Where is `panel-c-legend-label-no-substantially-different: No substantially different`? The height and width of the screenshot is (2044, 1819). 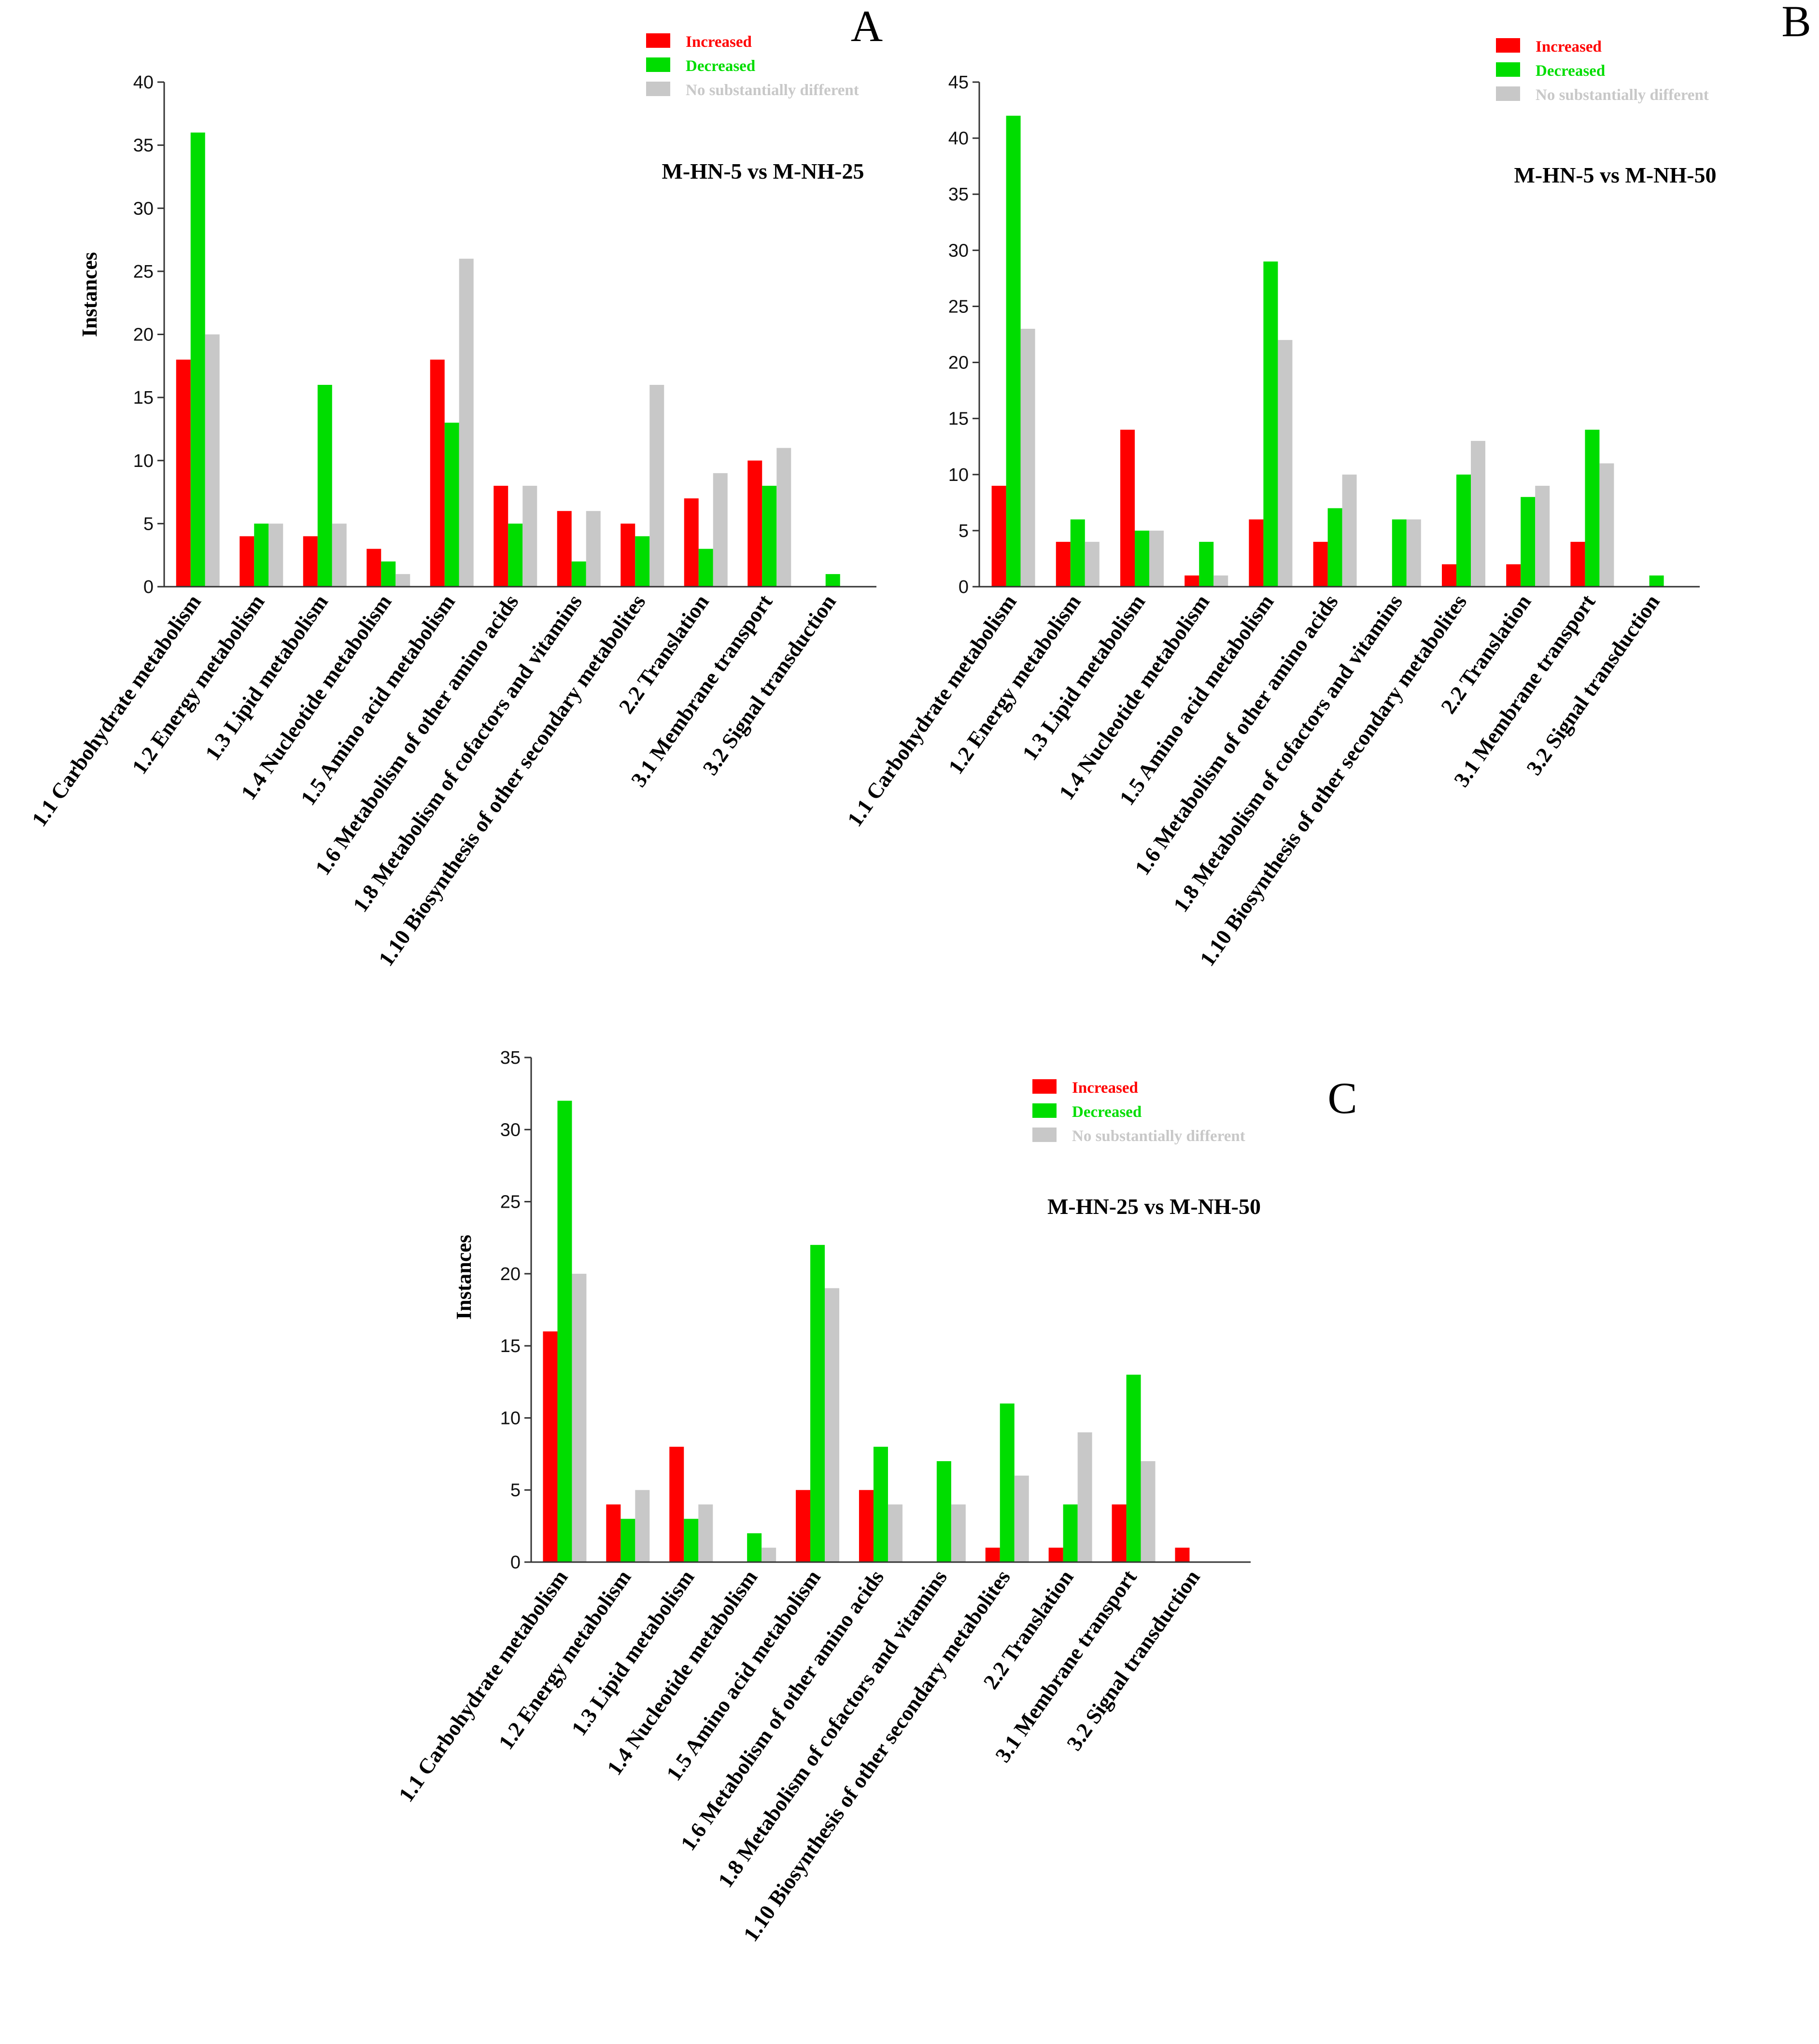
panel-c-legend-label-no-substantially-different: No substantially different is located at coordinates (1158, 1136).